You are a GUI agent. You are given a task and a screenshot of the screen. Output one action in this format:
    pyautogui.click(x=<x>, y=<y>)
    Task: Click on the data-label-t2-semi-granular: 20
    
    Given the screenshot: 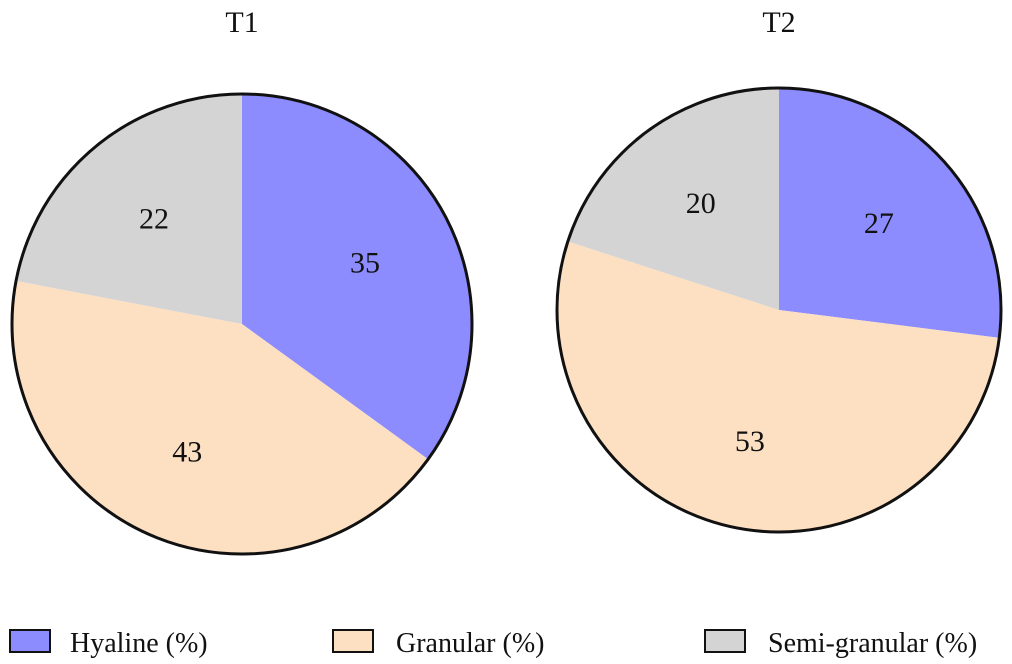 What is the action you would take?
    pyautogui.click(x=701, y=203)
    